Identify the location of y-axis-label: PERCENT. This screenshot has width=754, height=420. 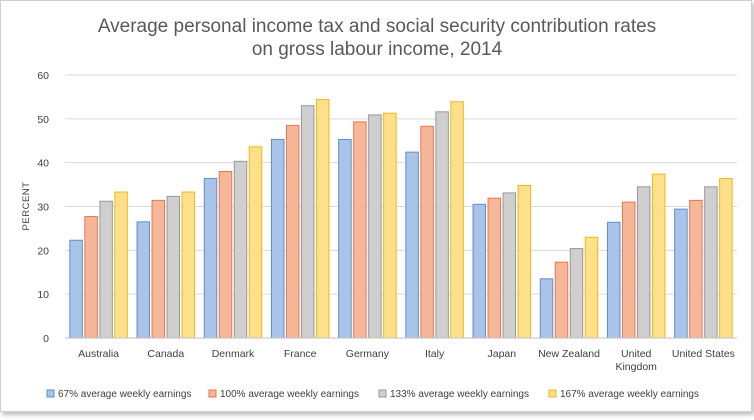
(26, 206).